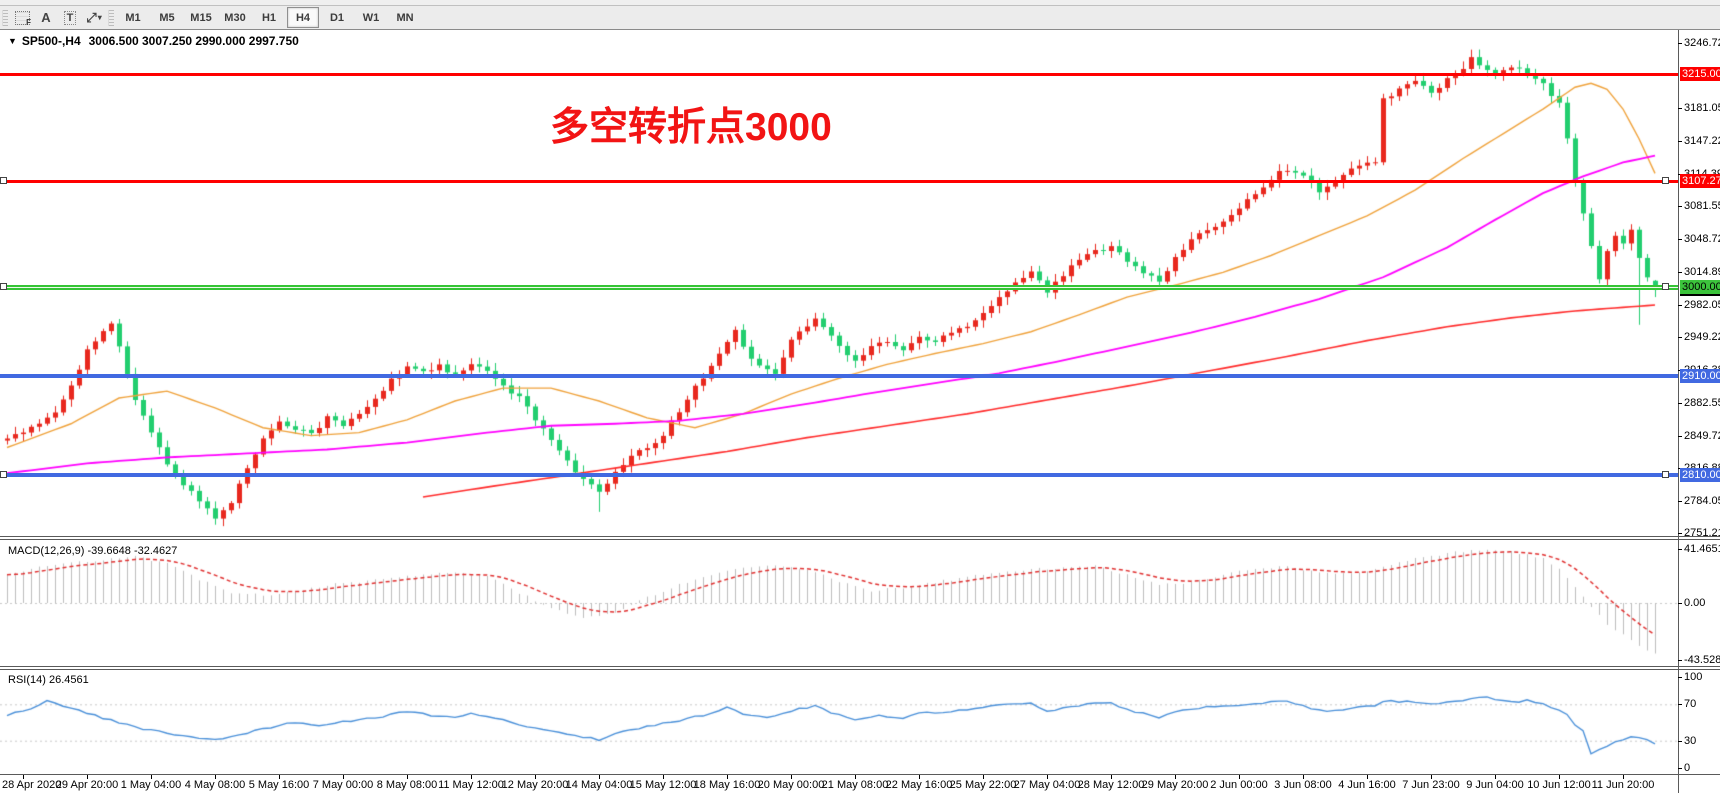  Describe the element at coordinates (1111, 785) in the screenshot. I see `time-tick-label: 28 May 12:00` at that location.